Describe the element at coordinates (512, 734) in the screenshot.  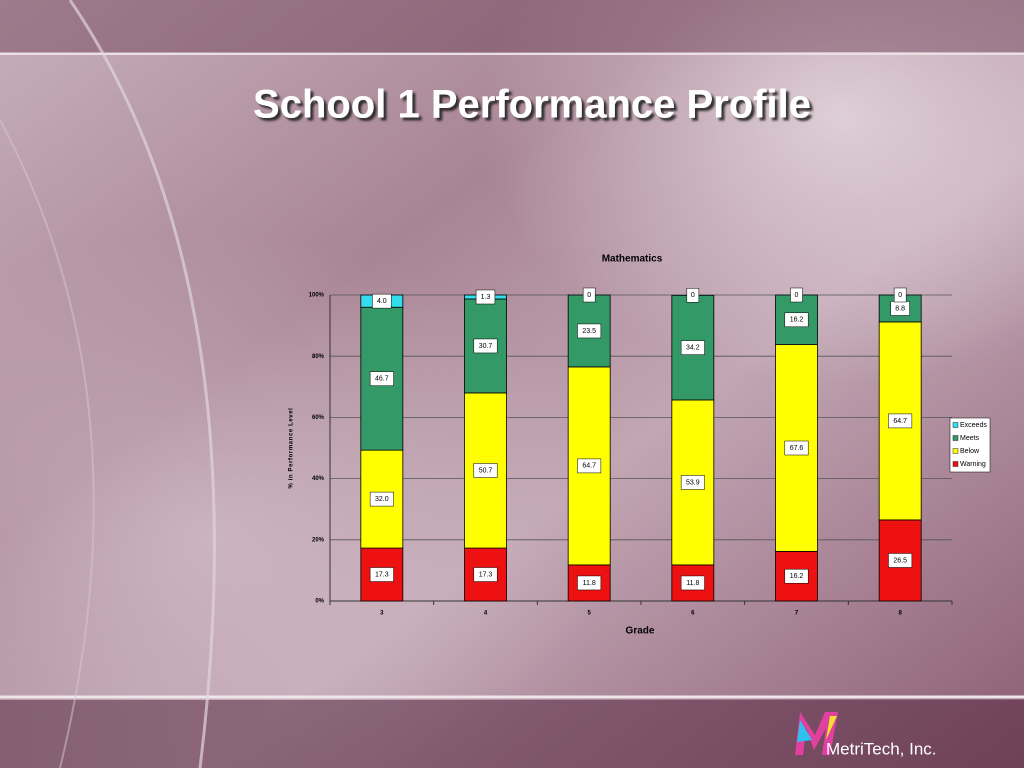
I see `bottom-band` at that location.